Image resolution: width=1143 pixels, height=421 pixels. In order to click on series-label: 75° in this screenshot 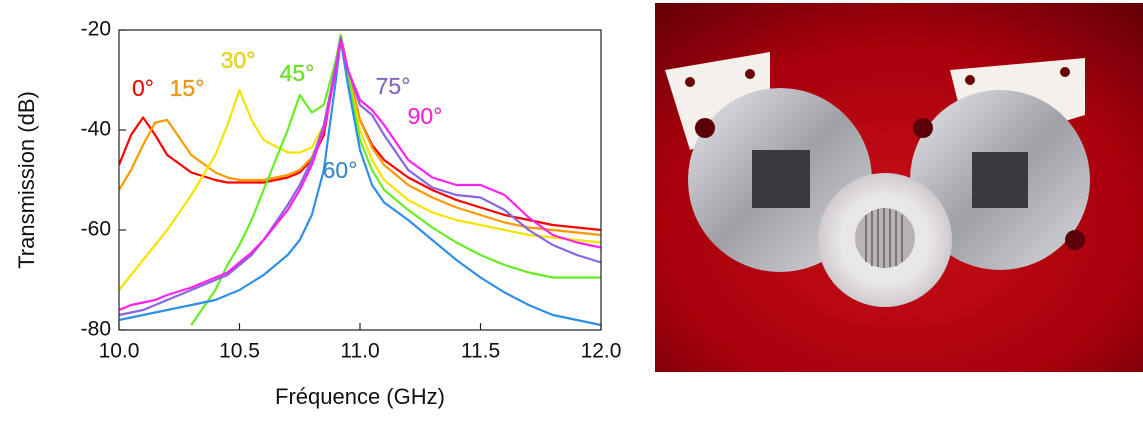, I will do `click(393, 86)`.